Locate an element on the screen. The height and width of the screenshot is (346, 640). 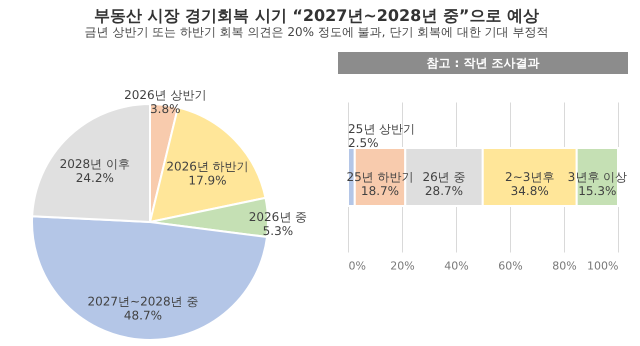
series-label: 2~3년후 is located at coordinates (529, 177).